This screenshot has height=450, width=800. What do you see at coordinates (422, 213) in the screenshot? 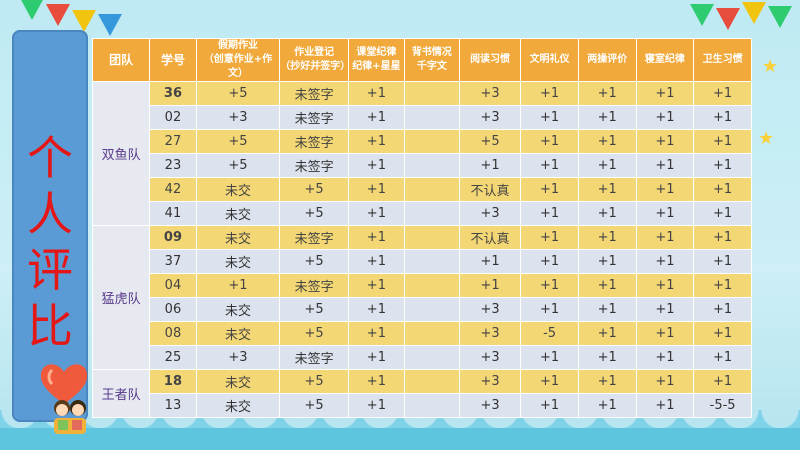
I see `table-row: 41 未交 +5 +1 +3 +1 +1 +1 +1` at bounding box center [422, 213].